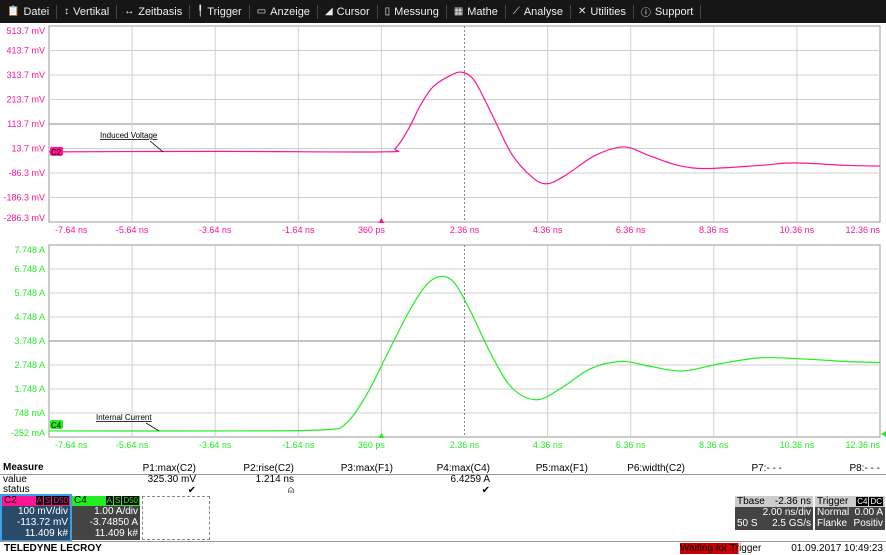  I want to click on x-tick-label: -1.64 ns, so click(298, 230).